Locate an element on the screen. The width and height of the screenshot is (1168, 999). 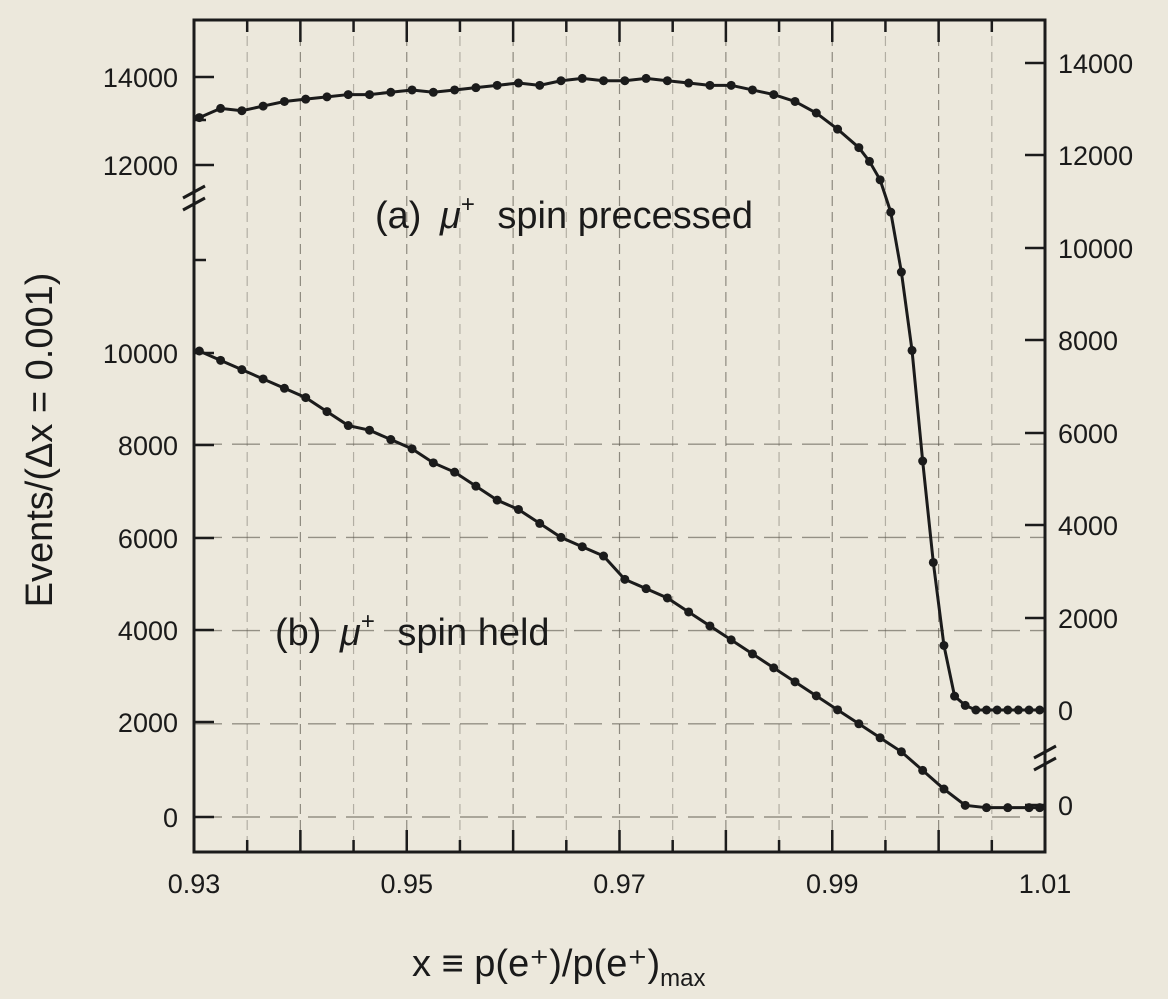
series-a-label: (a) μ+ spin precessed is located at coordinates (564, 208).